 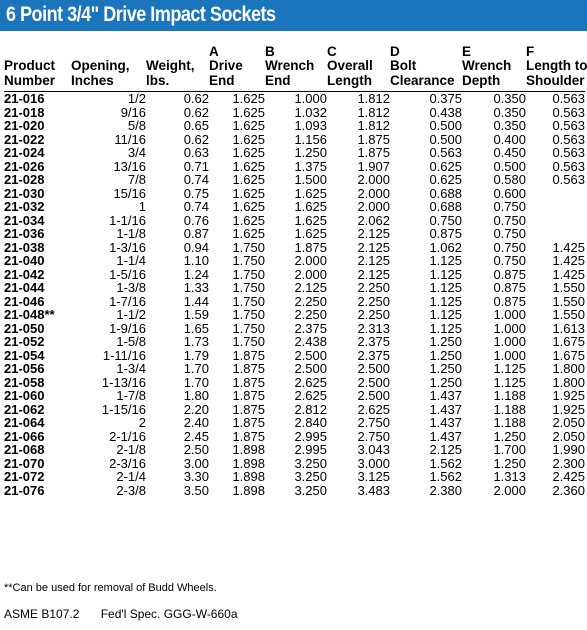 What do you see at coordinates (509, 193) in the screenshot?
I see `table-cell: 0.600` at bounding box center [509, 193].